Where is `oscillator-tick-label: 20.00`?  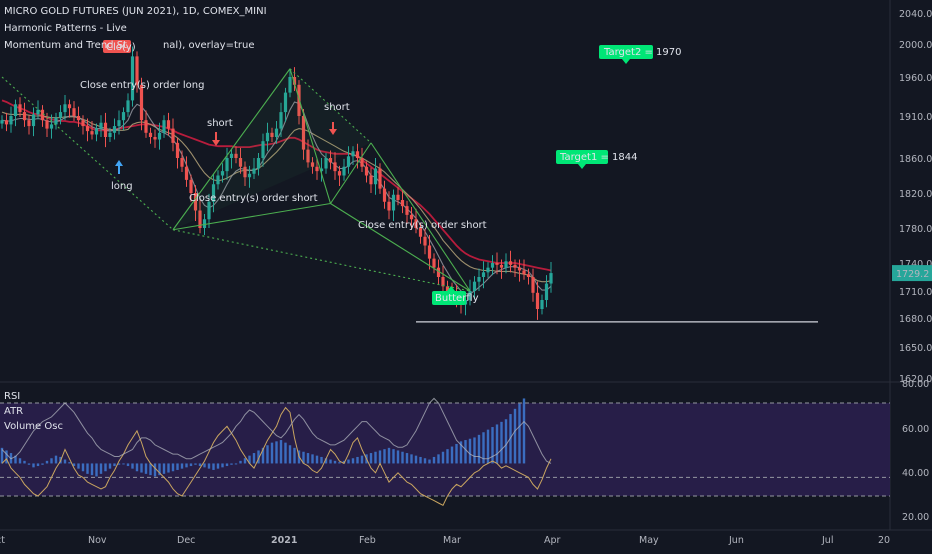 oscillator-tick-label: 20.00 is located at coordinates (915, 517).